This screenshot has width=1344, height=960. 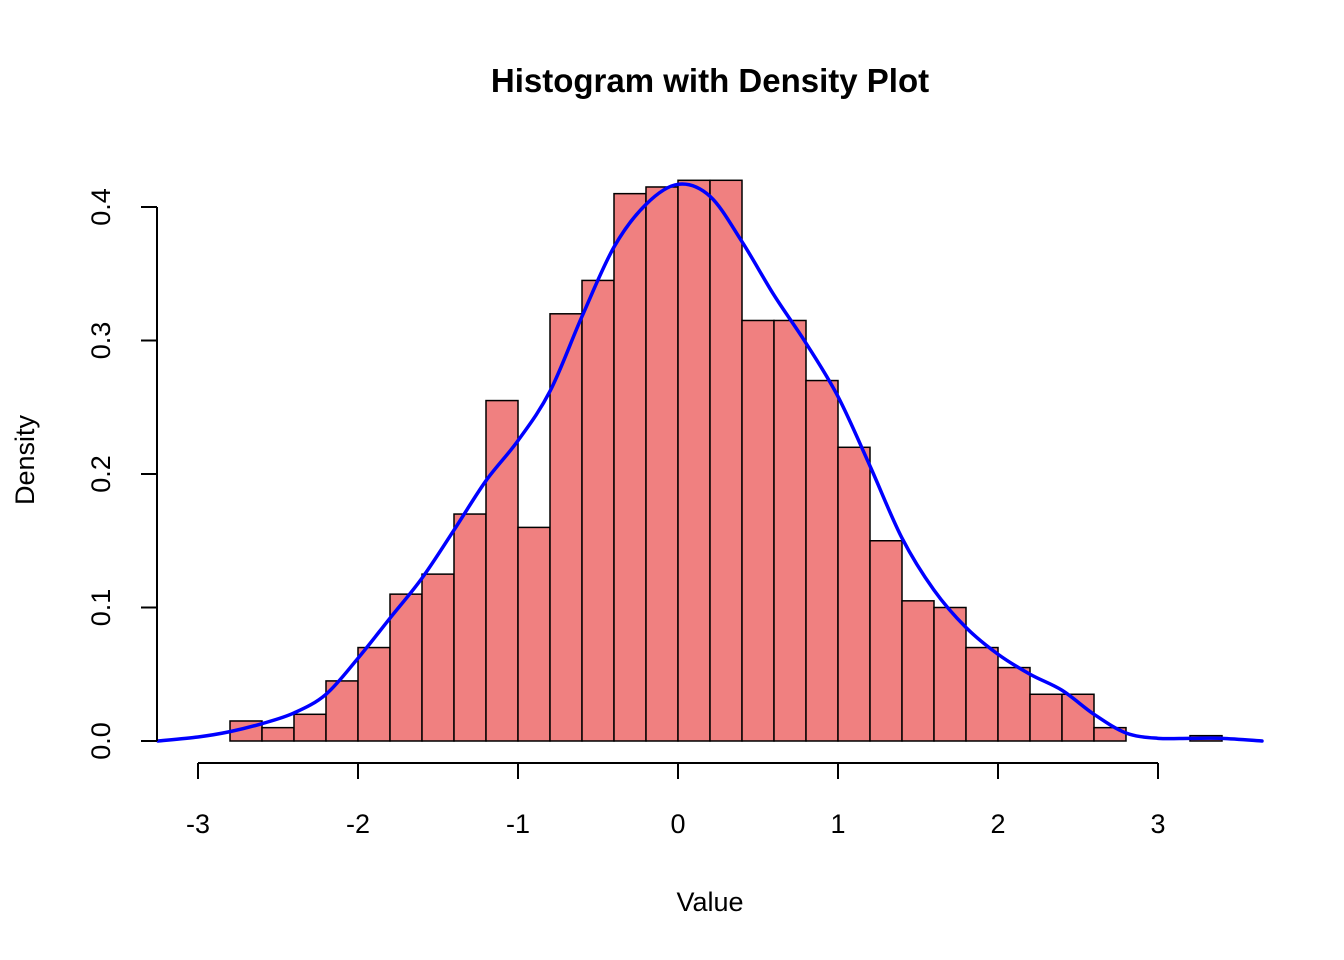 What do you see at coordinates (518, 824) in the screenshot?
I see `x-tick-label-2: -1` at bounding box center [518, 824].